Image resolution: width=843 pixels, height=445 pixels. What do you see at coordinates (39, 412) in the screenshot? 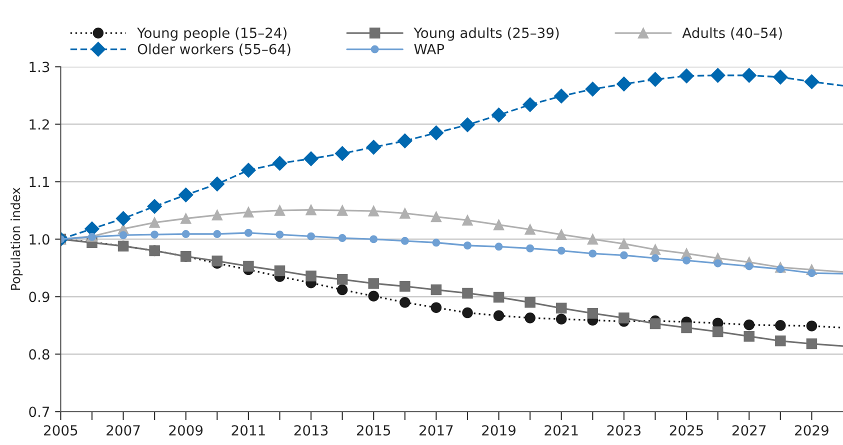
I see `y-tick-label: 0.7` at bounding box center [39, 412].